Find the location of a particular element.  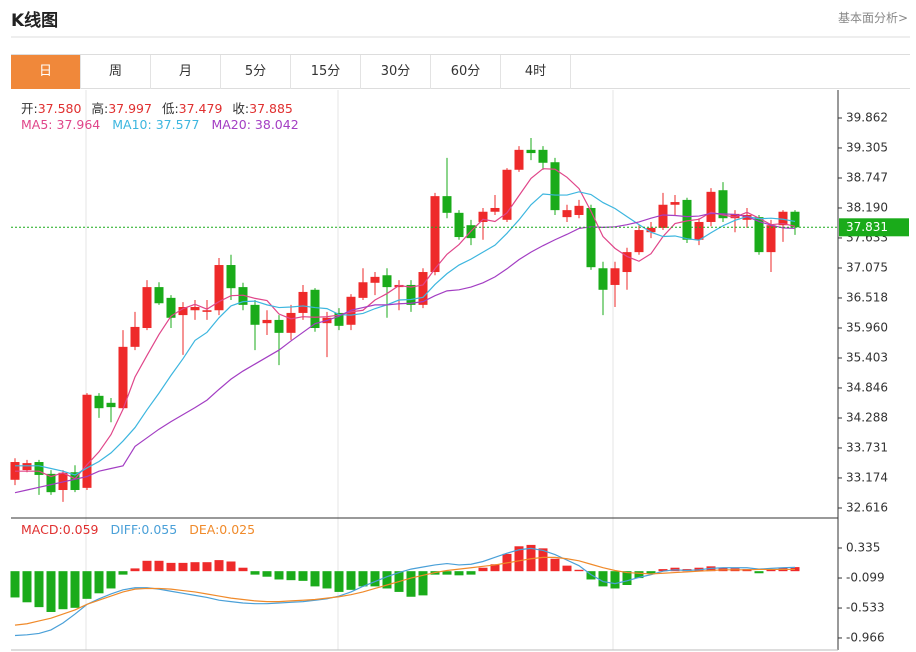

legend-value: 38.042 is located at coordinates (276, 124).